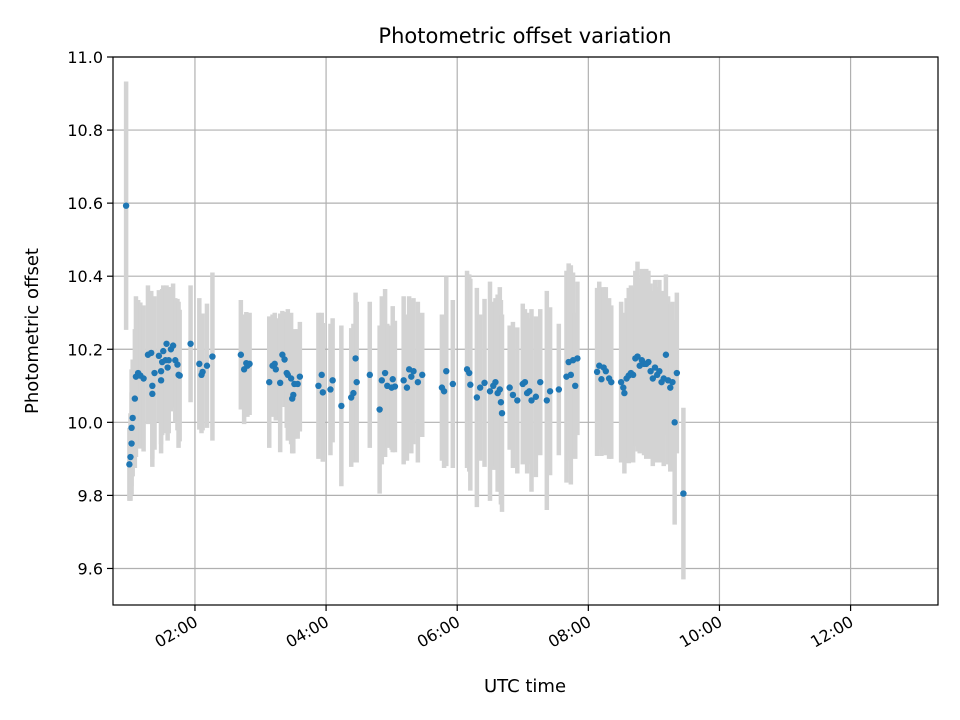  Describe the element at coordinates (85, 57) in the screenshot. I see `y-tick-label: 11.0` at that location.